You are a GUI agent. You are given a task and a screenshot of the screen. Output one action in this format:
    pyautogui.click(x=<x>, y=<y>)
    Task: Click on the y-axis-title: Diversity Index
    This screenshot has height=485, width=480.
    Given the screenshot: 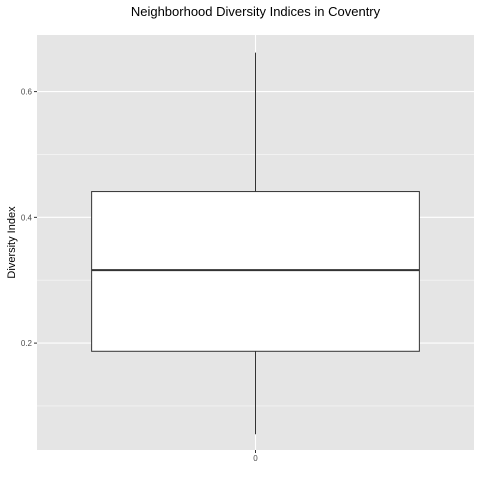 What is the action you would take?
    pyautogui.click(x=12, y=242)
    